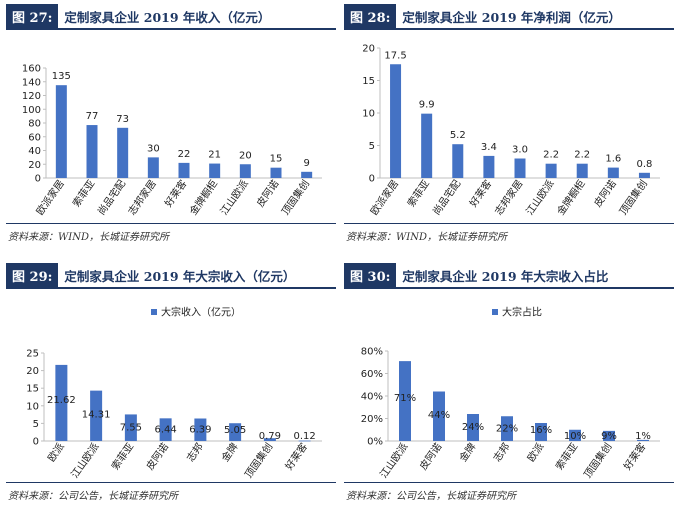 The width and height of the screenshot is (700, 517). I want to click on figure-title-bar: 图 29: 定制家具企业 2019 年大宗收入（亿元）, so click(171, 276).